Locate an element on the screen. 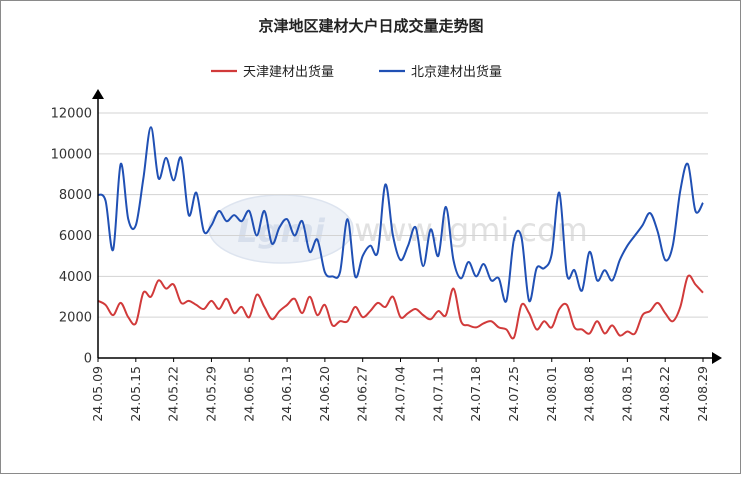 The height and width of the screenshot is (477, 741). watermark-text: www.lgmi.com is located at coordinates (471, 230).